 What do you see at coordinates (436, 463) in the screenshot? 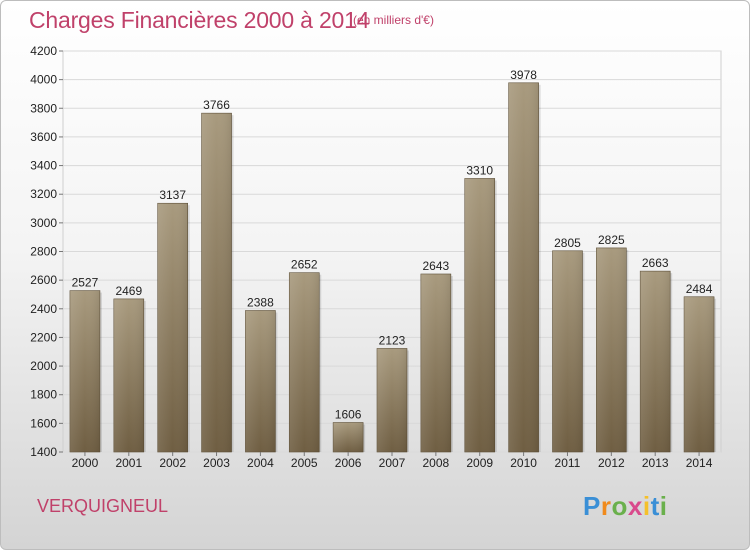
I see `x-tick-label: 2008` at bounding box center [436, 463].